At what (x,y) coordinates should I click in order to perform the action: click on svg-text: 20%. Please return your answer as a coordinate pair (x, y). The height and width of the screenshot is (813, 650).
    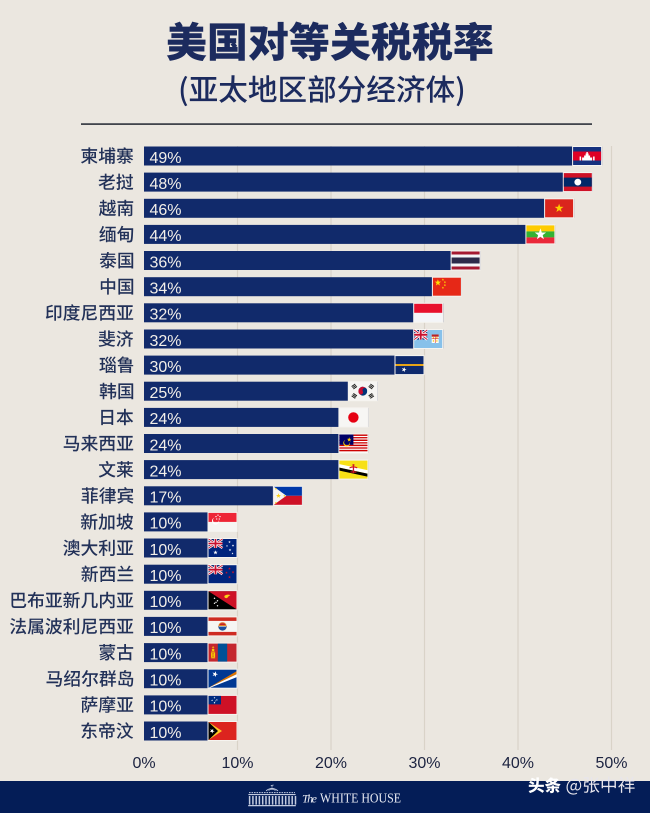
    Looking at the image, I should click on (331, 763).